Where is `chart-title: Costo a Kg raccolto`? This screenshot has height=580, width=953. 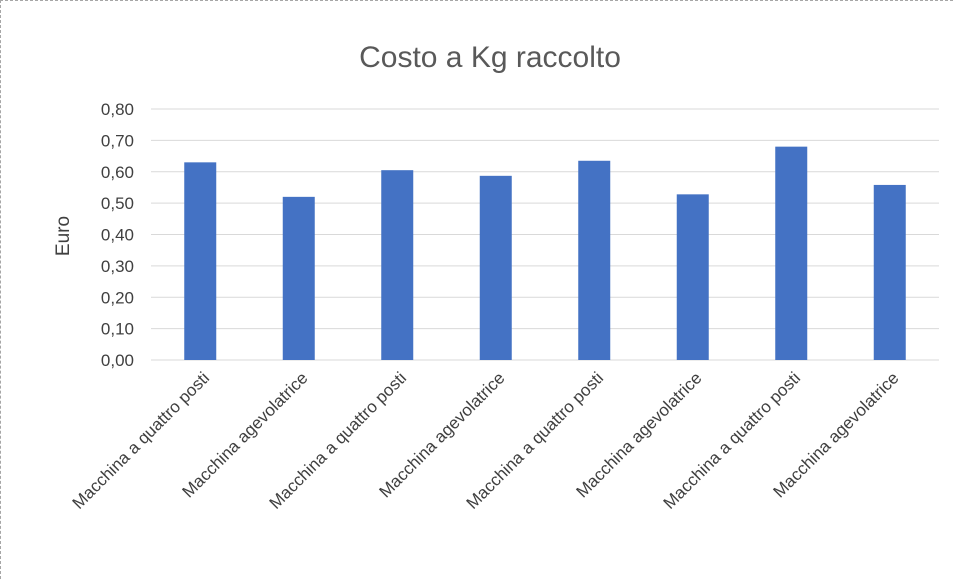 chart-title: Costo a Kg raccolto is located at coordinates (490, 57).